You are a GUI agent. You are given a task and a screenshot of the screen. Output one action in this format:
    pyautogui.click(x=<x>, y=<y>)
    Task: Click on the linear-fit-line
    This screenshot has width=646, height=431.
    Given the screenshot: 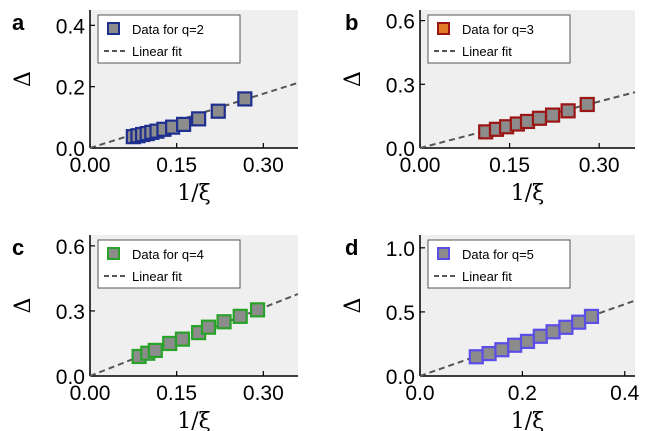 What is the action you would take?
    pyautogui.click(x=194, y=115)
    